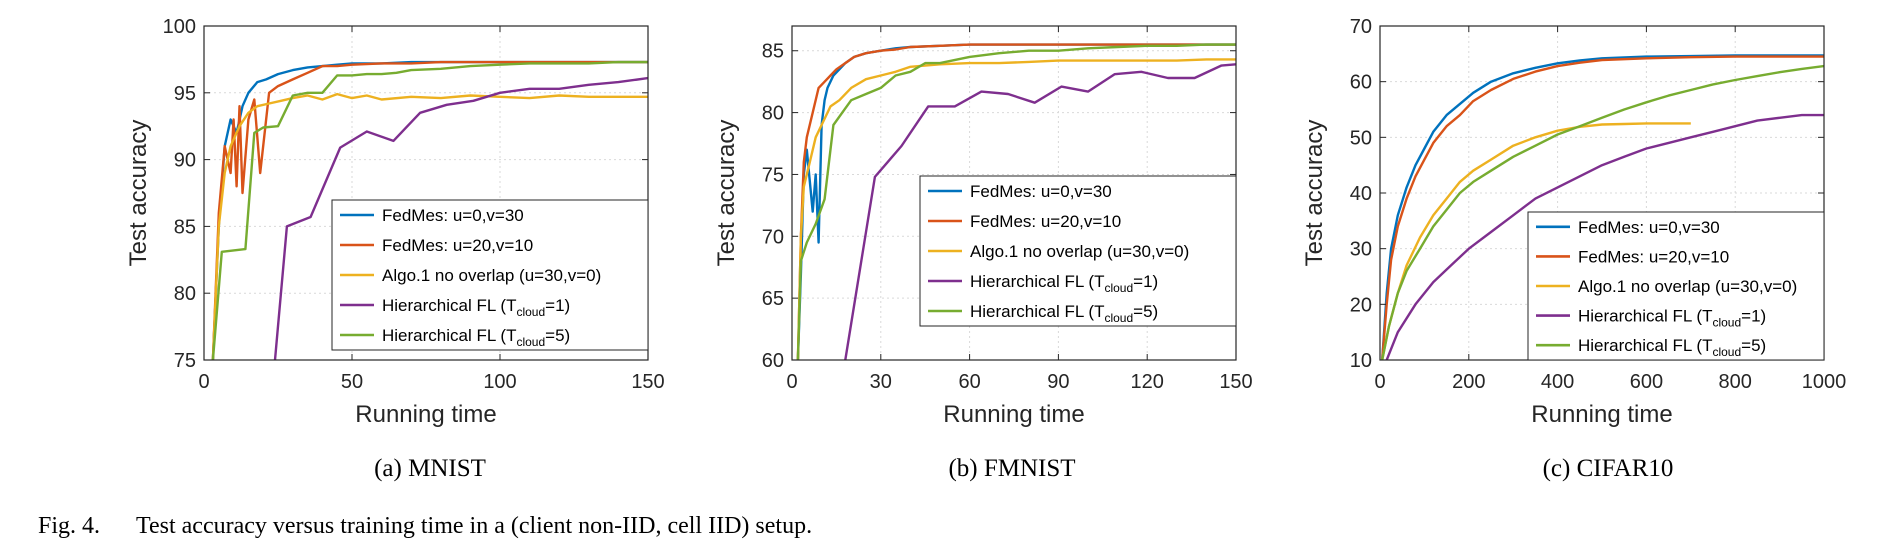 Image resolution: width=1894 pixels, height=556 pixels. I want to click on y-tick-label: 95, so click(185, 94).